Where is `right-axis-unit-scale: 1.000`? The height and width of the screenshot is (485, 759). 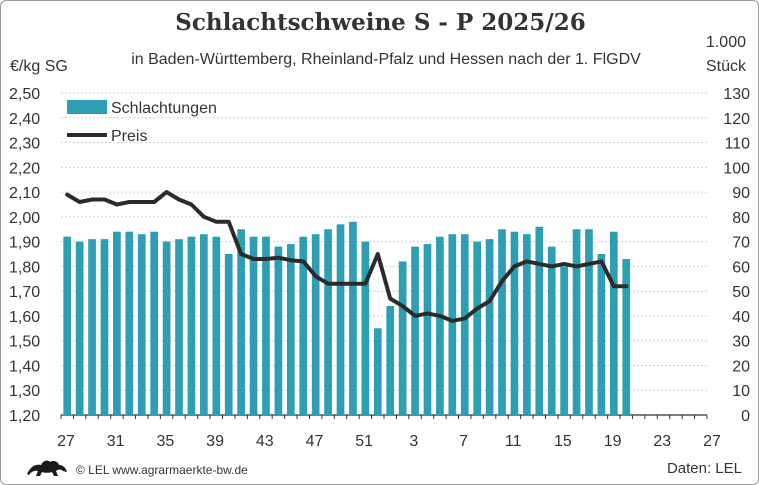
right-axis-unit-scale: 1.000 is located at coordinates (725, 42).